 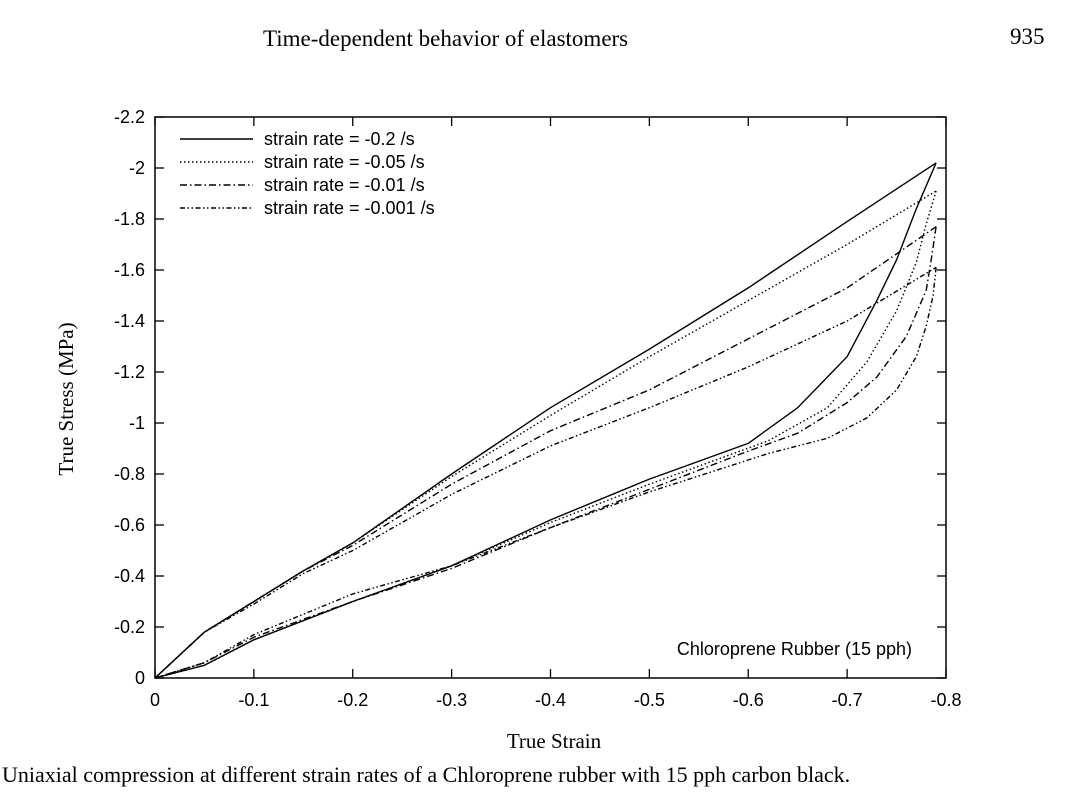 What do you see at coordinates (451, 700) in the screenshot?
I see `x-tick-label: -0.3` at bounding box center [451, 700].